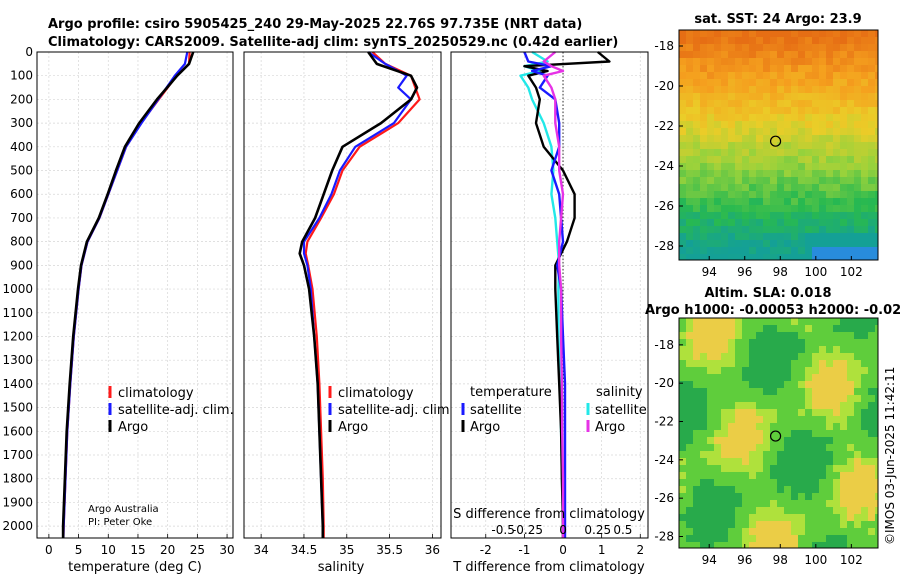 This screenshot has width=900, height=580. What do you see at coordinates (851, 560) in the screenshot?
I see `map-x-tick-label: 102` at bounding box center [851, 560].